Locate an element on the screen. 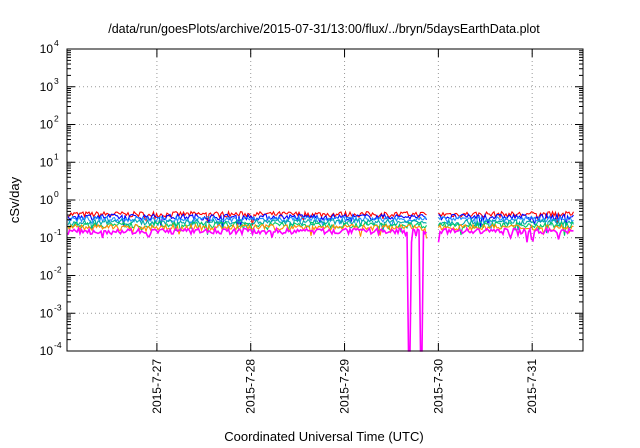 The width and height of the screenshot is (640, 448). x-tick-label: 2015-7-29 is located at coordinates (345, 386).